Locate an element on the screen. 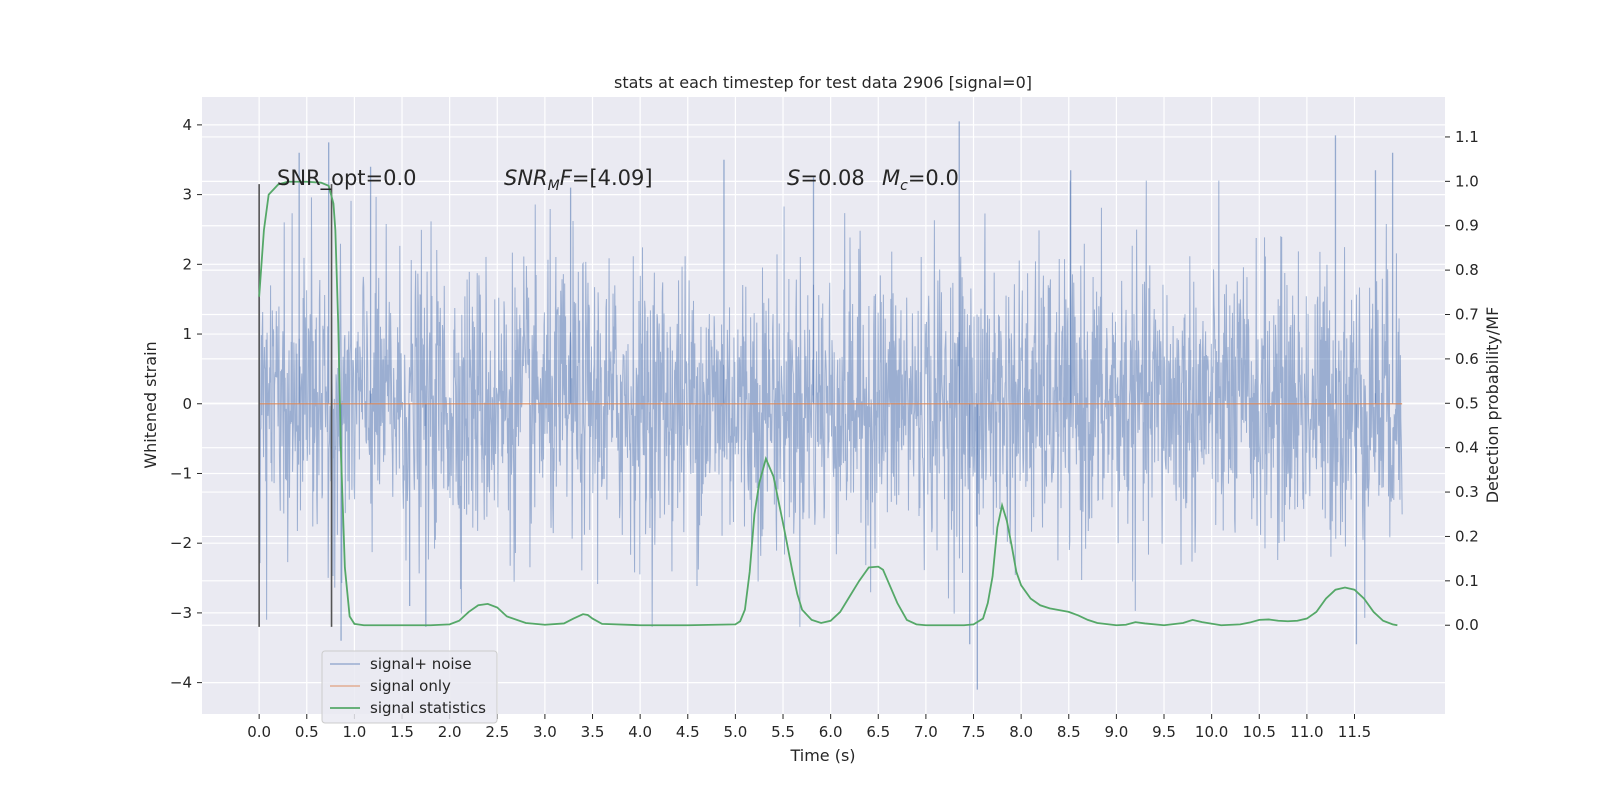 The image size is (1600, 800). annotation-snr-mf-value: =[4.09] is located at coordinates (612, 178).